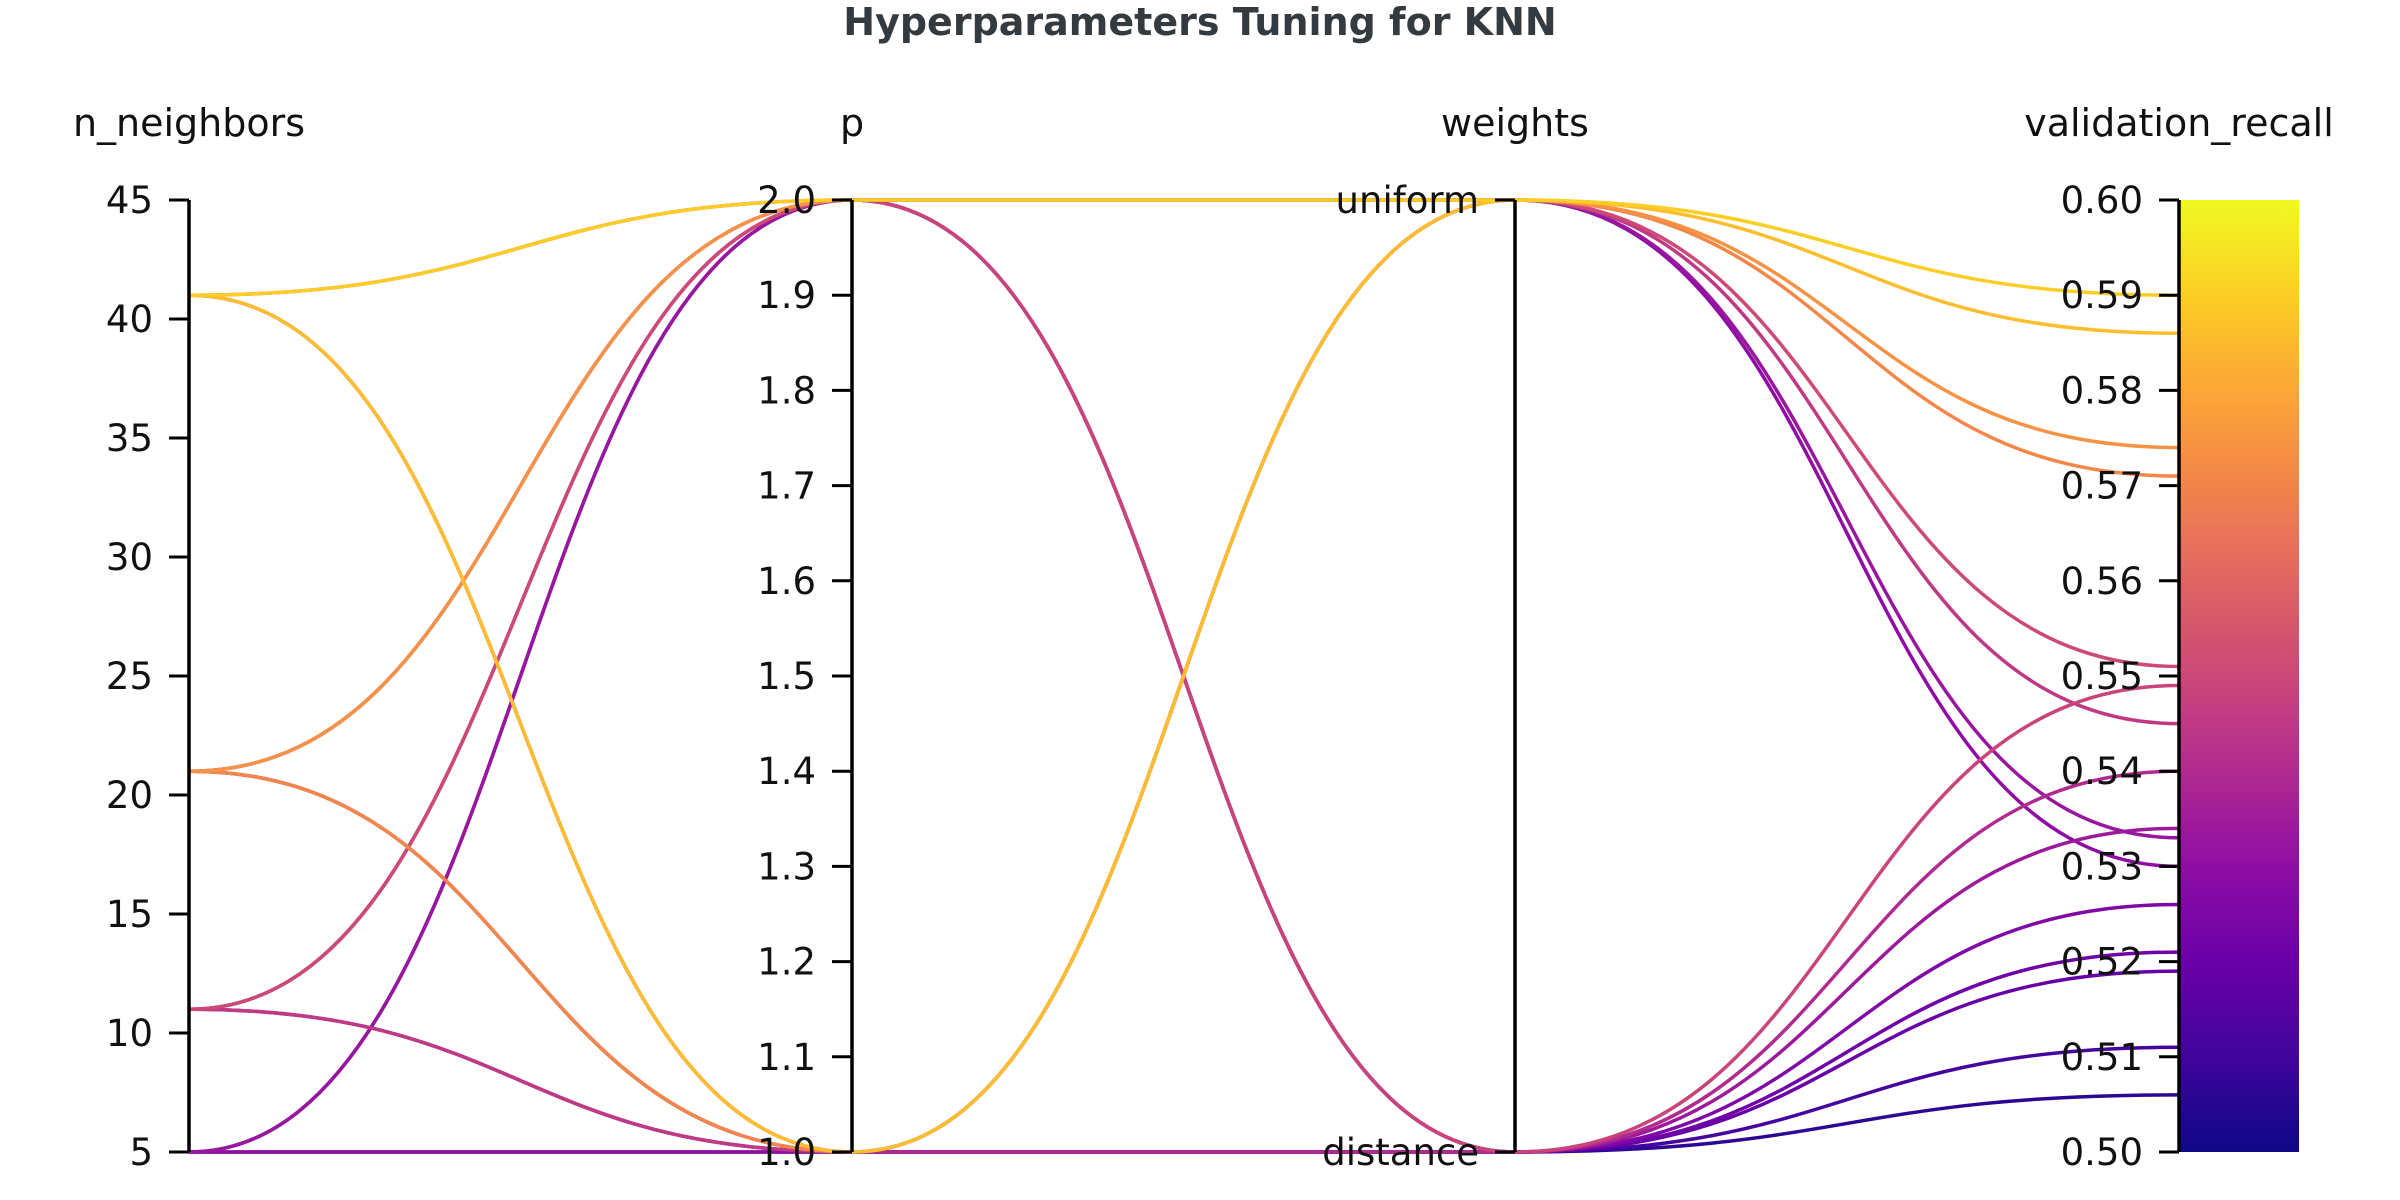 The image size is (2400, 1200). Describe the element at coordinates (786, 200) in the screenshot. I see `tick-label: 2.0` at that location.